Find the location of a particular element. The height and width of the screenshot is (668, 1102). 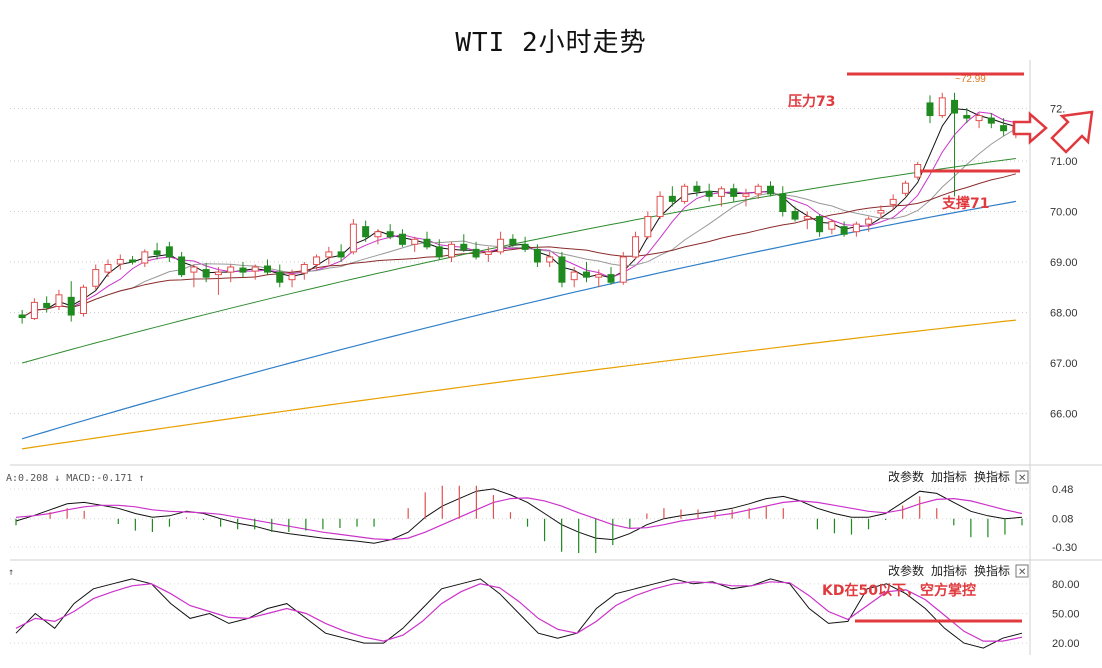

y-tick-label: 67.00 is located at coordinates (1064, 364).